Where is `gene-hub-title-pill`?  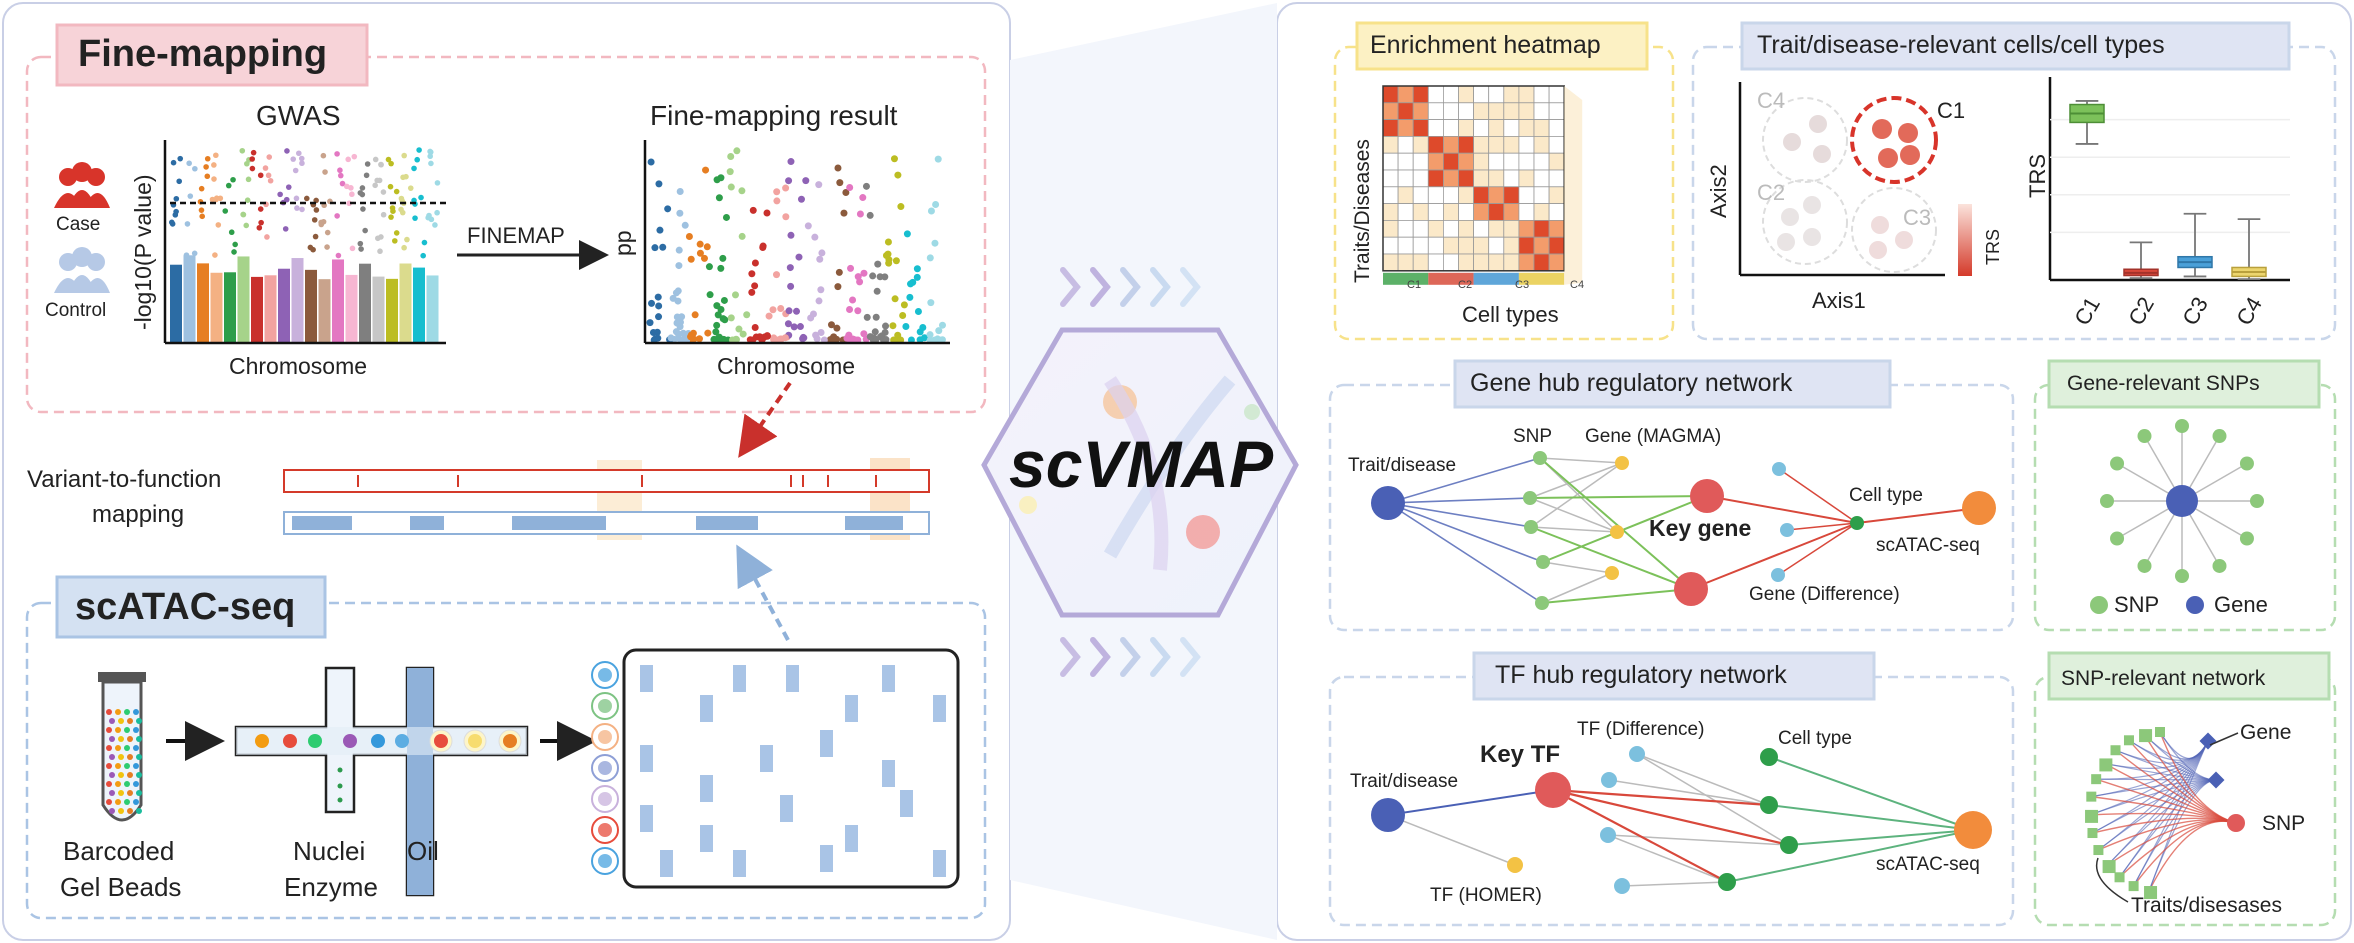
gene-hub-title-pill is located at coordinates (1672, 384).